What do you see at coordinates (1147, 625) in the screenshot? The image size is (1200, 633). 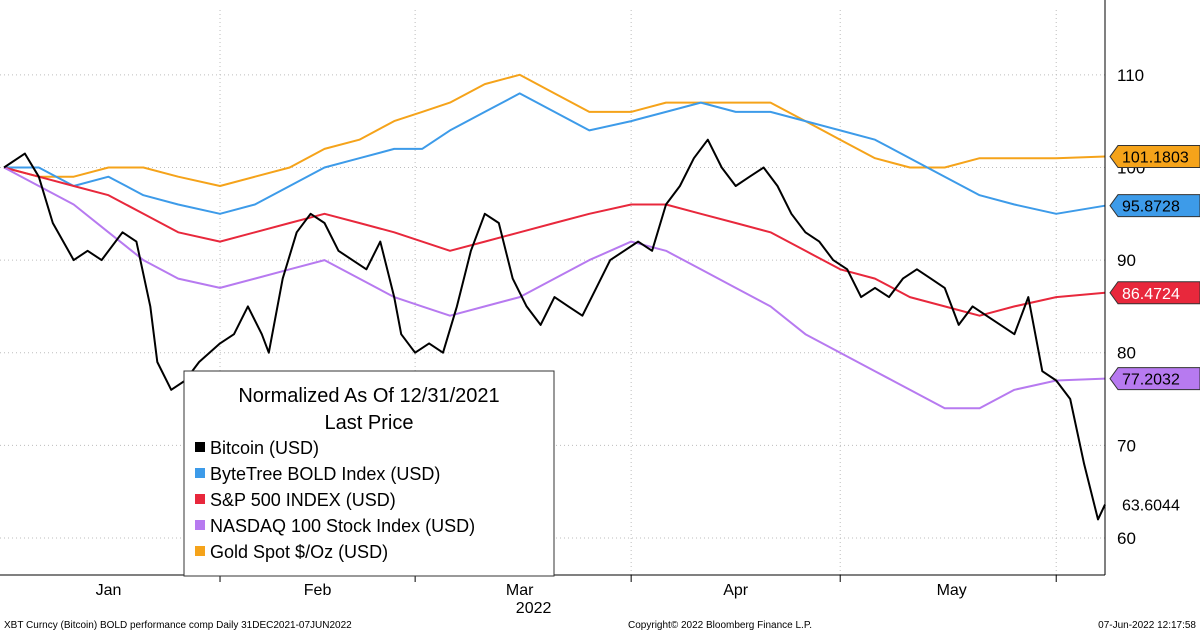 I see `footer-right: 07-Jun-2022 12:17:58` at bounding box center [1147, 625].